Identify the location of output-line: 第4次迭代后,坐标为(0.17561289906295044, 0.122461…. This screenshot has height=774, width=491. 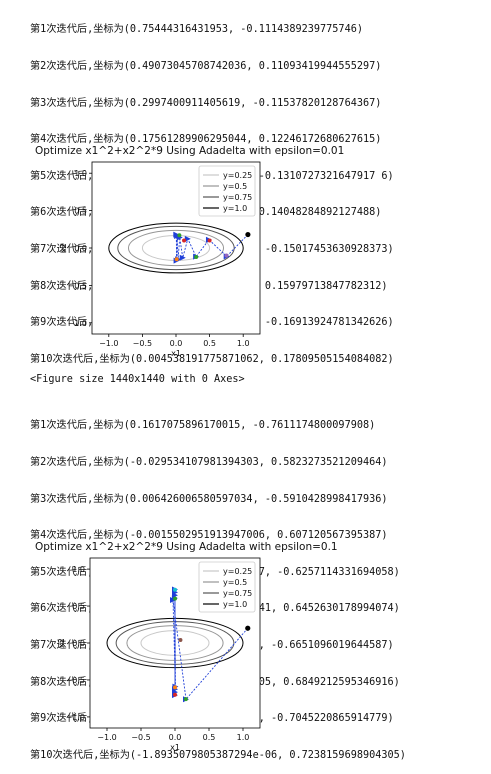
(206, 140).